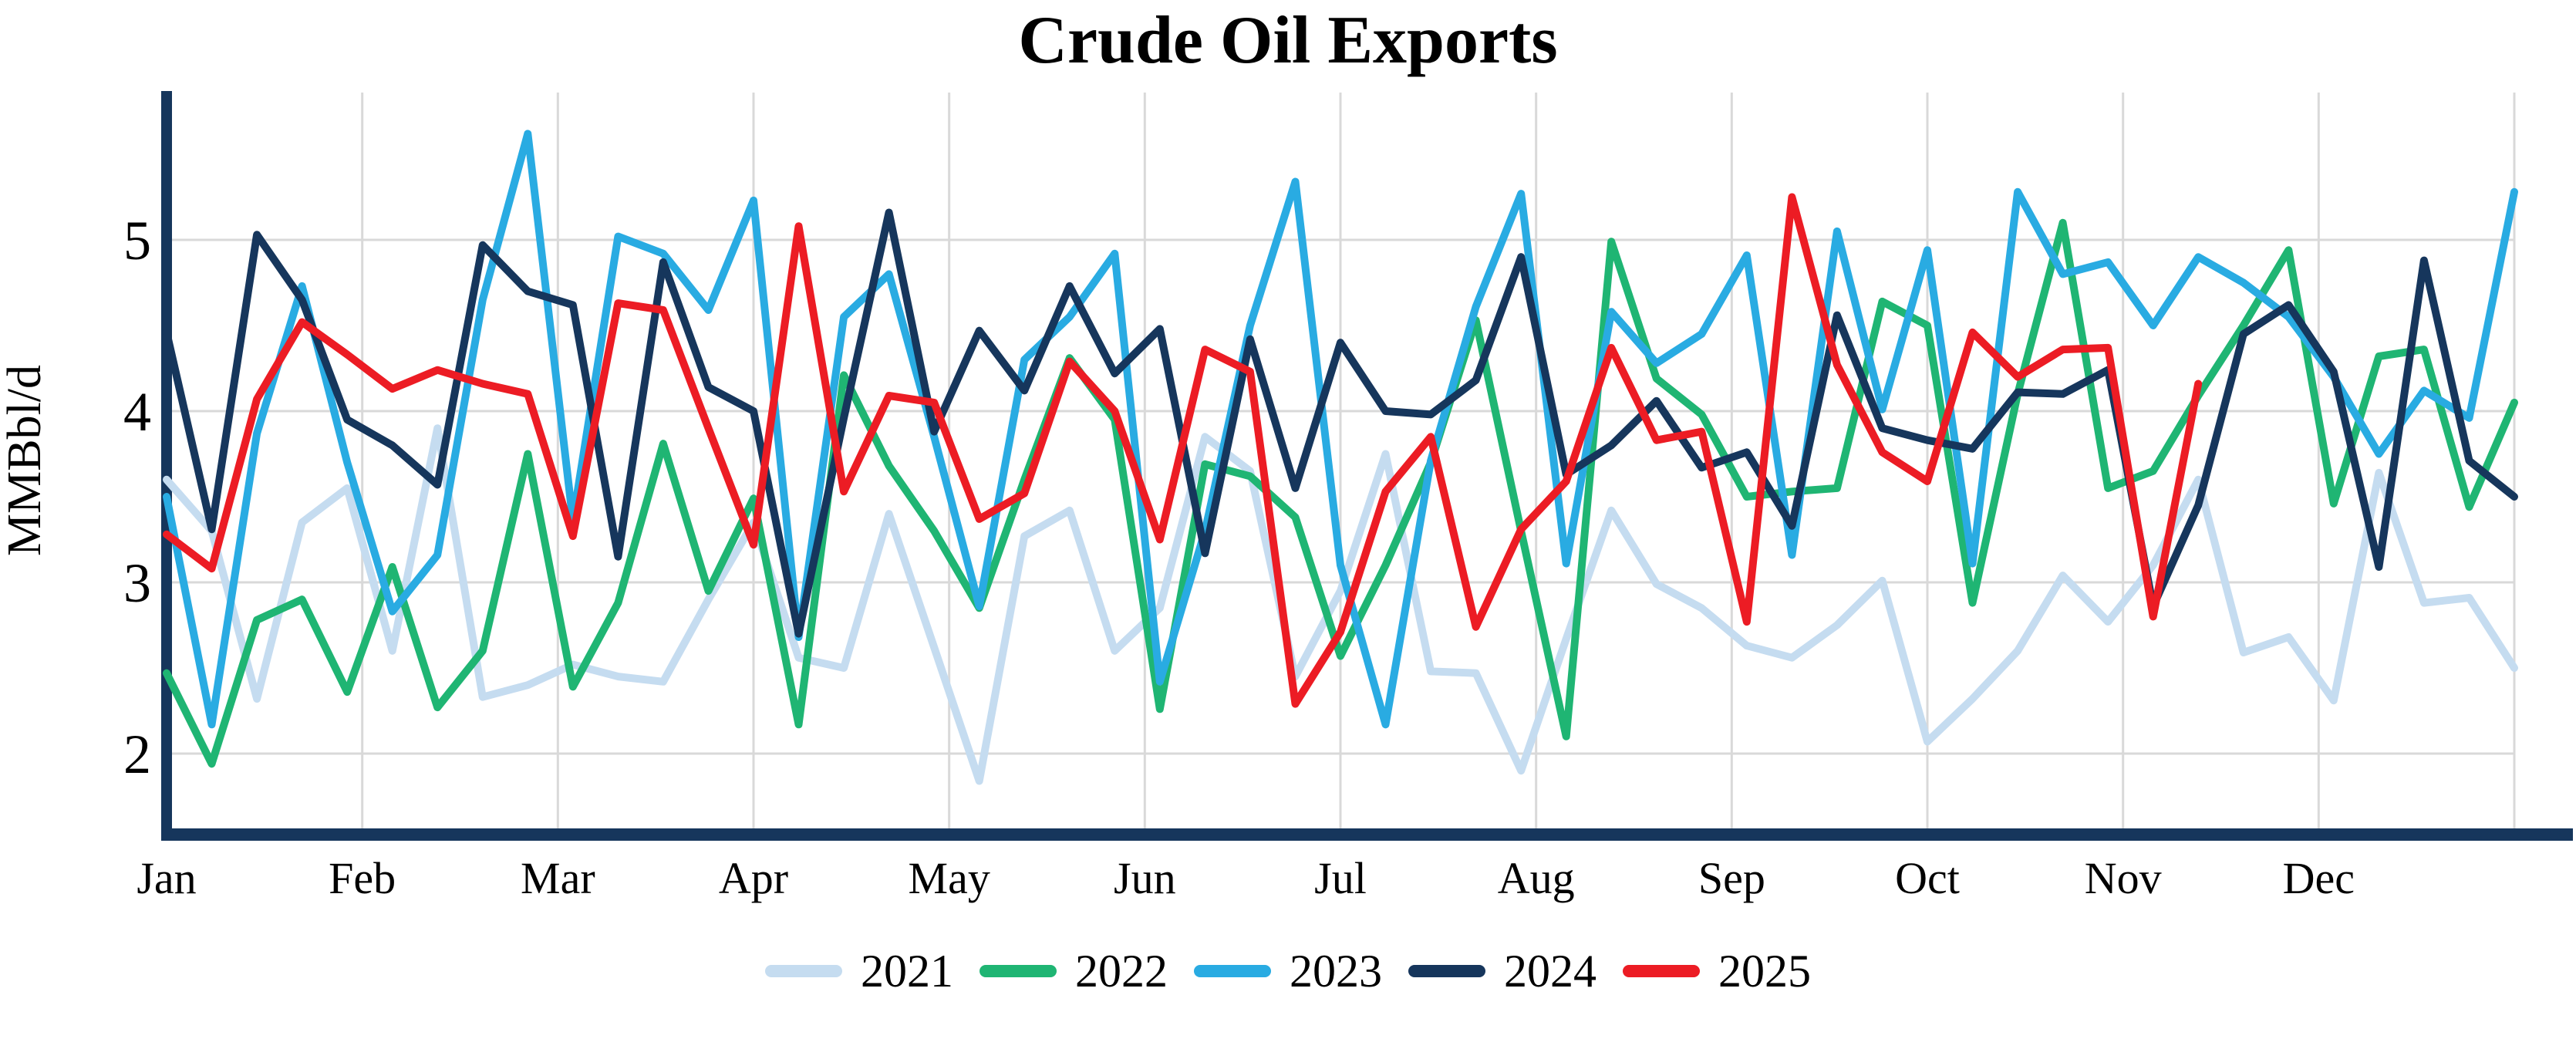 Image resolution: width=2576 pixels, height=1049 pixels. Describe the element at coordinates (1246, 878) in the screenshot. I see `x-tick-labels: Jan Feb Mar Apr May Jun Jul Aug Sep Oct Nov Dec` at that location.